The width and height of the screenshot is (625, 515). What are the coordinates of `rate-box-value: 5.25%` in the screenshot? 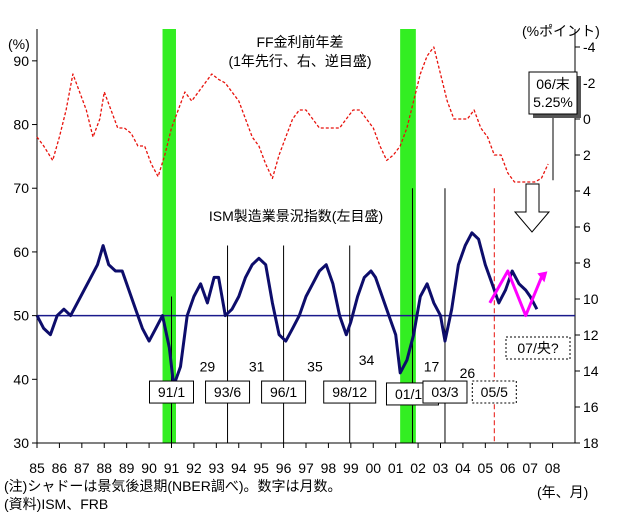 It's located at (553, 102).